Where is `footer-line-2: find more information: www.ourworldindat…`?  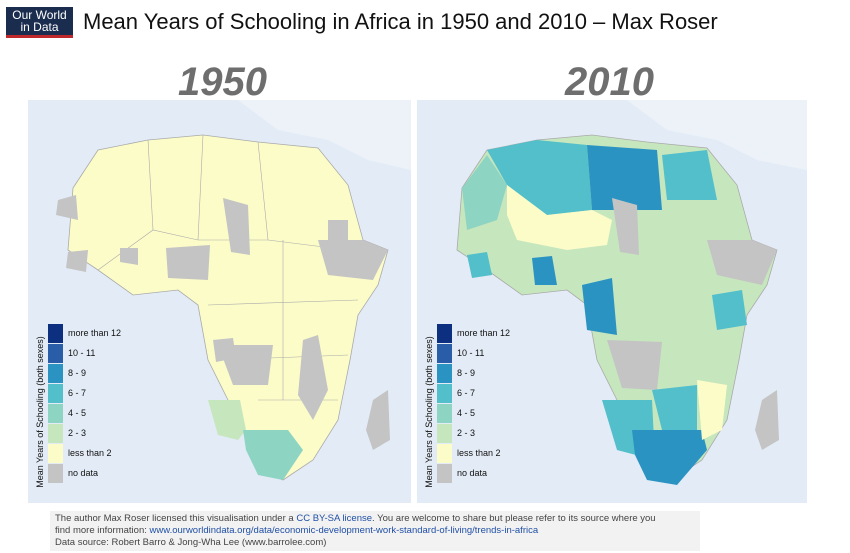
footer-line-2: find more information: www.ourworldindat… is located at coordinates (375, 531).